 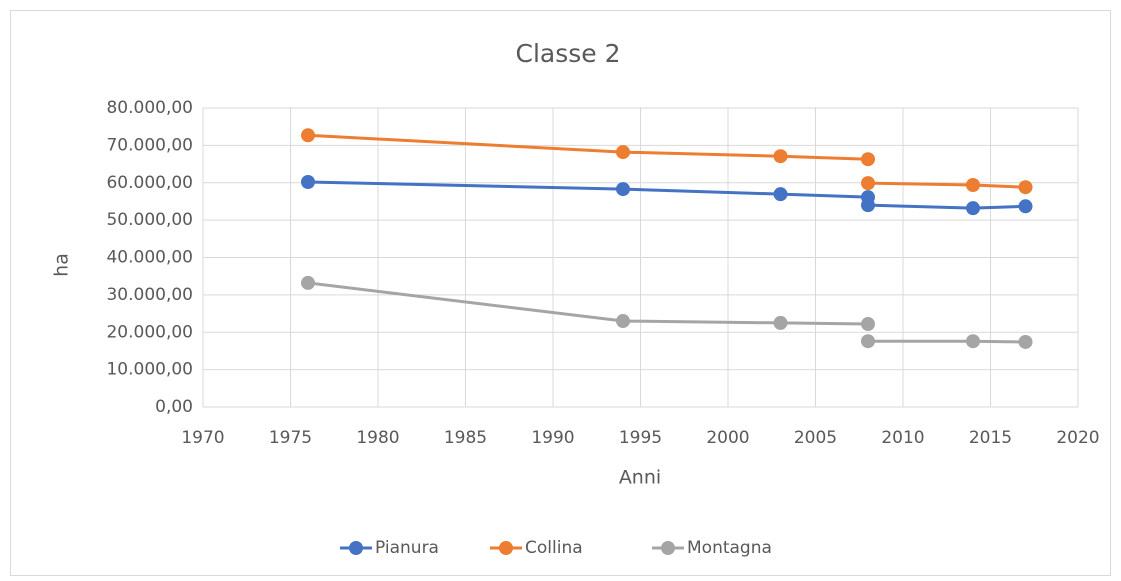 What do you see at coordinates (554, 548) in the screenshot?
I see `legend-label: Collina` at bounding box center [554, 548].